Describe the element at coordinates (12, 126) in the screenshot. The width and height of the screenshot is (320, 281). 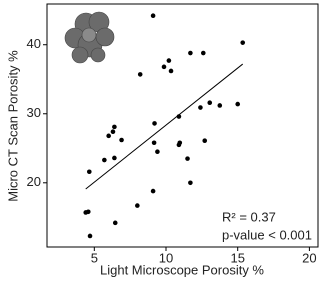
I see `y-axis-title: Micro CT Scan Porosity %` at that location.